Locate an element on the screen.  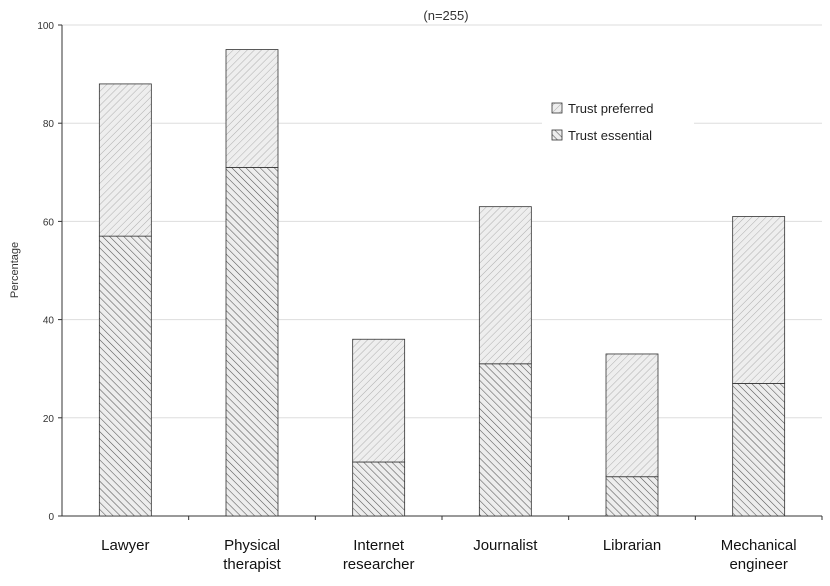
legend-swatch-essential is located at coordinates (557, 135).